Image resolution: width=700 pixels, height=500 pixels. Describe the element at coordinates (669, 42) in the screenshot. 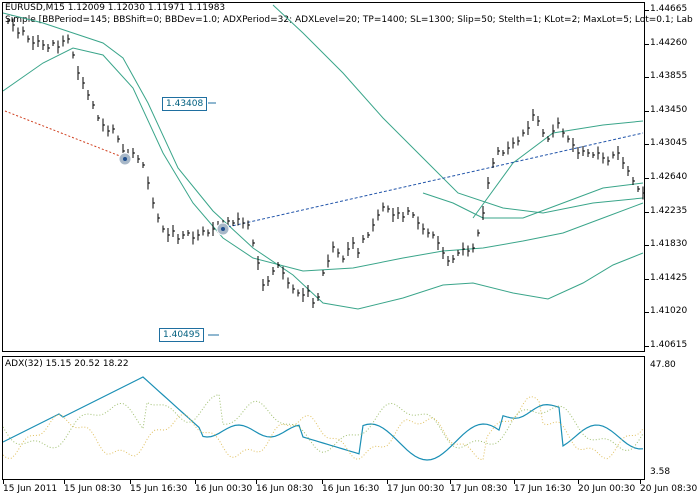

I see `price-tick-label: 1.44260` at that location.